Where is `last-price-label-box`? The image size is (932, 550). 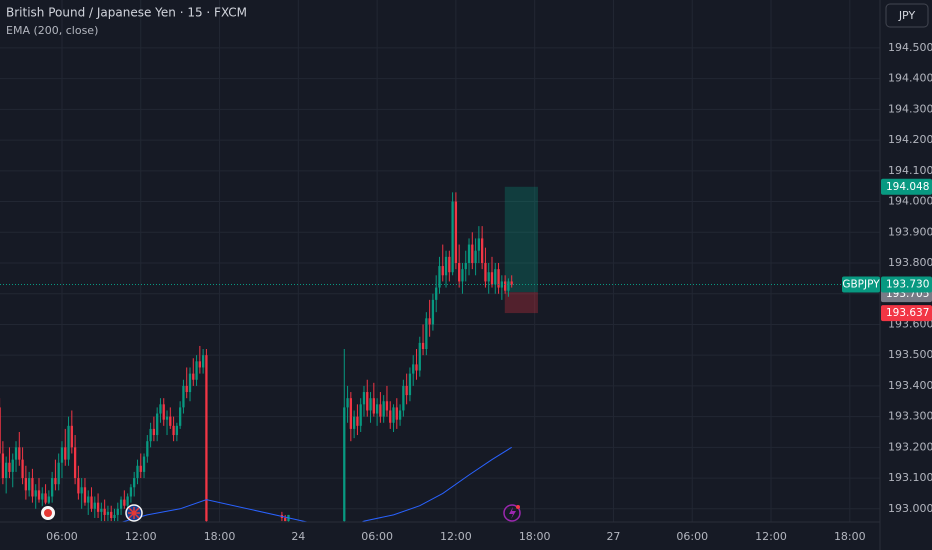 last-price-label-box is located at coordinates (906, 284).